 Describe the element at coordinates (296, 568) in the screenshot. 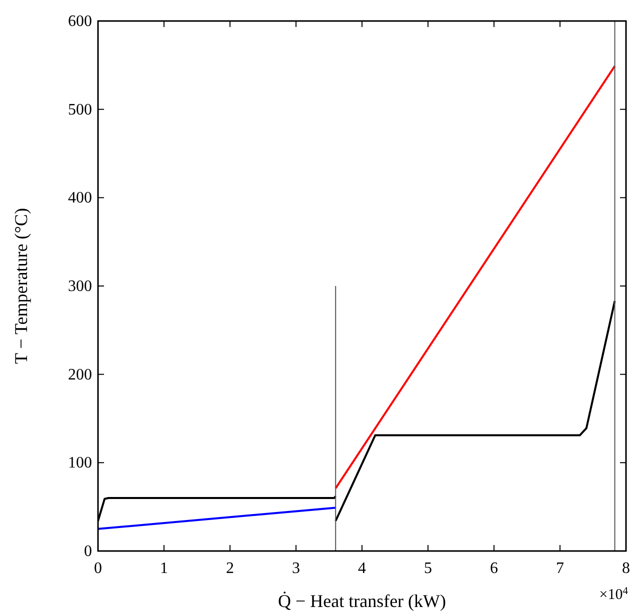

I see `x-tick-label: 3` at that location.